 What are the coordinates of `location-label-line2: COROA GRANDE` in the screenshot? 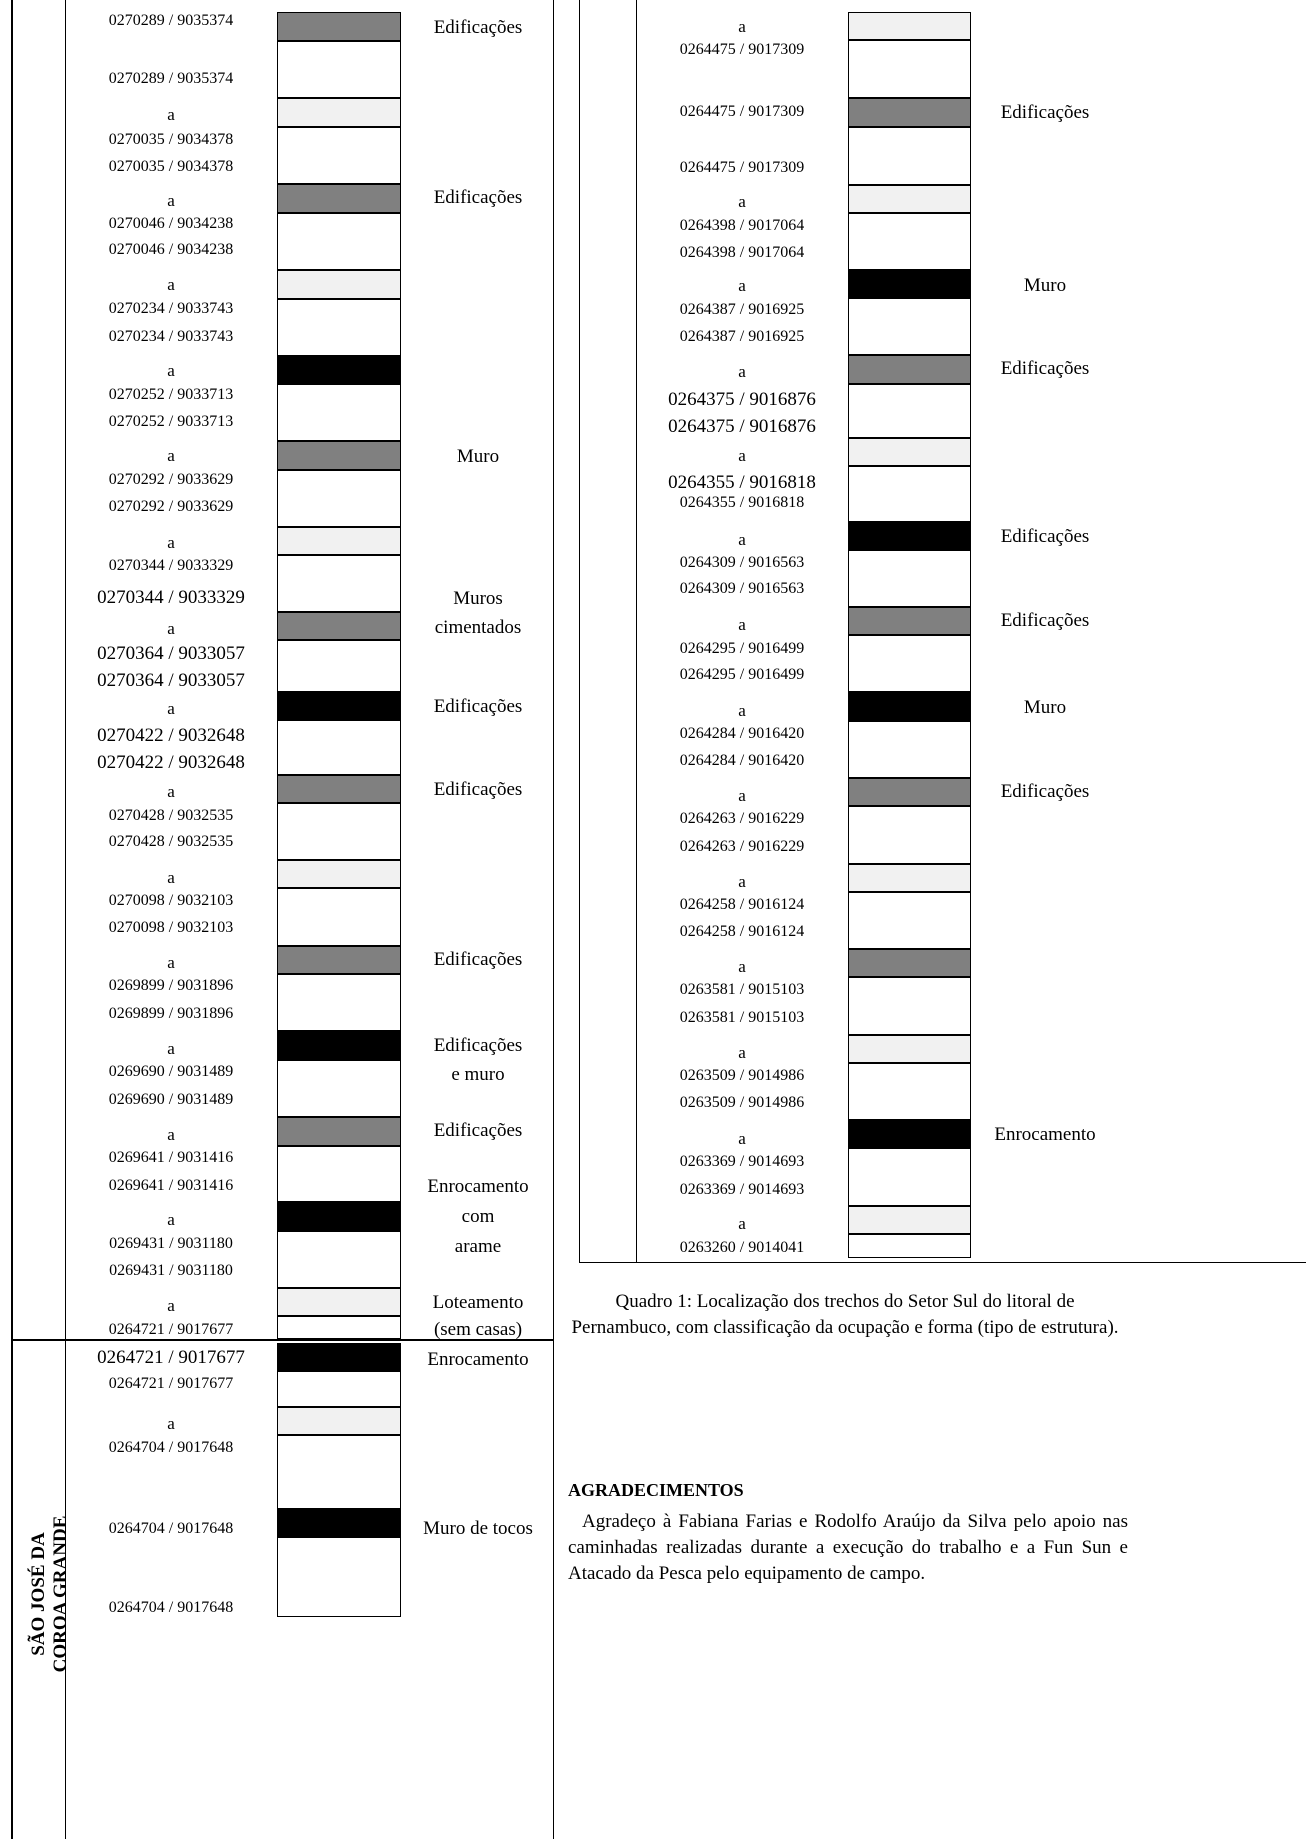 It's located at (60, 1594).